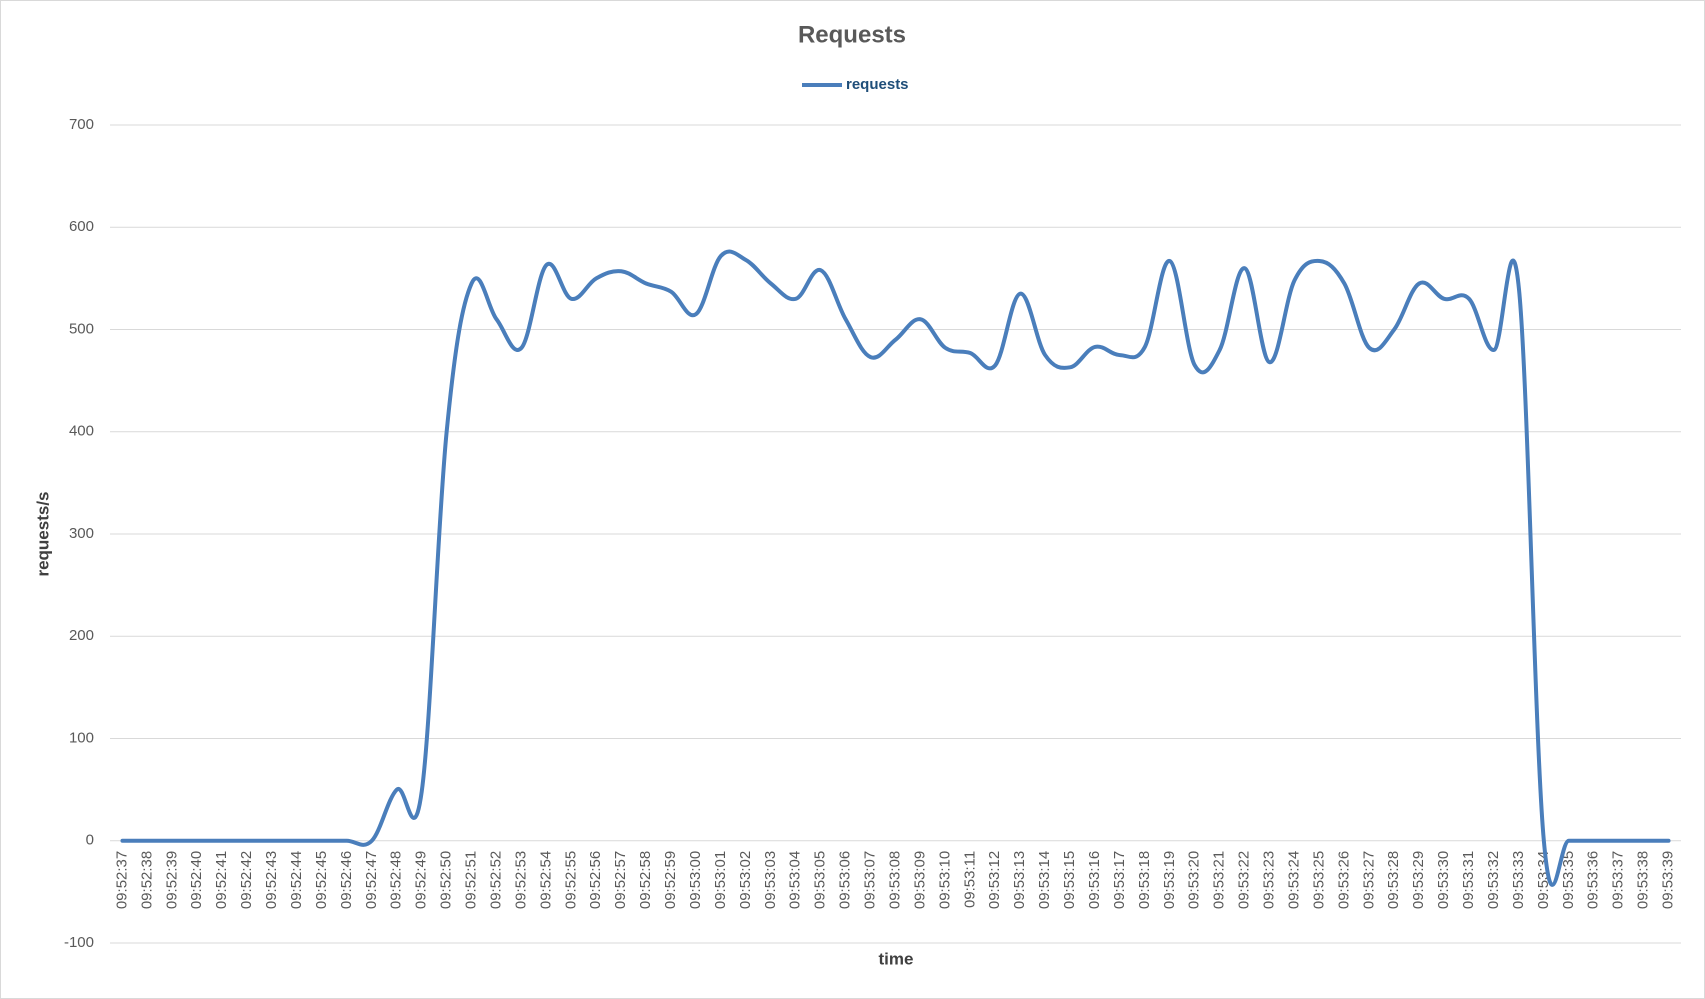  Describe the element at coordinates (1019, 880) in the screenshot. I see `x-tick-label: 09:53:13` at that location.